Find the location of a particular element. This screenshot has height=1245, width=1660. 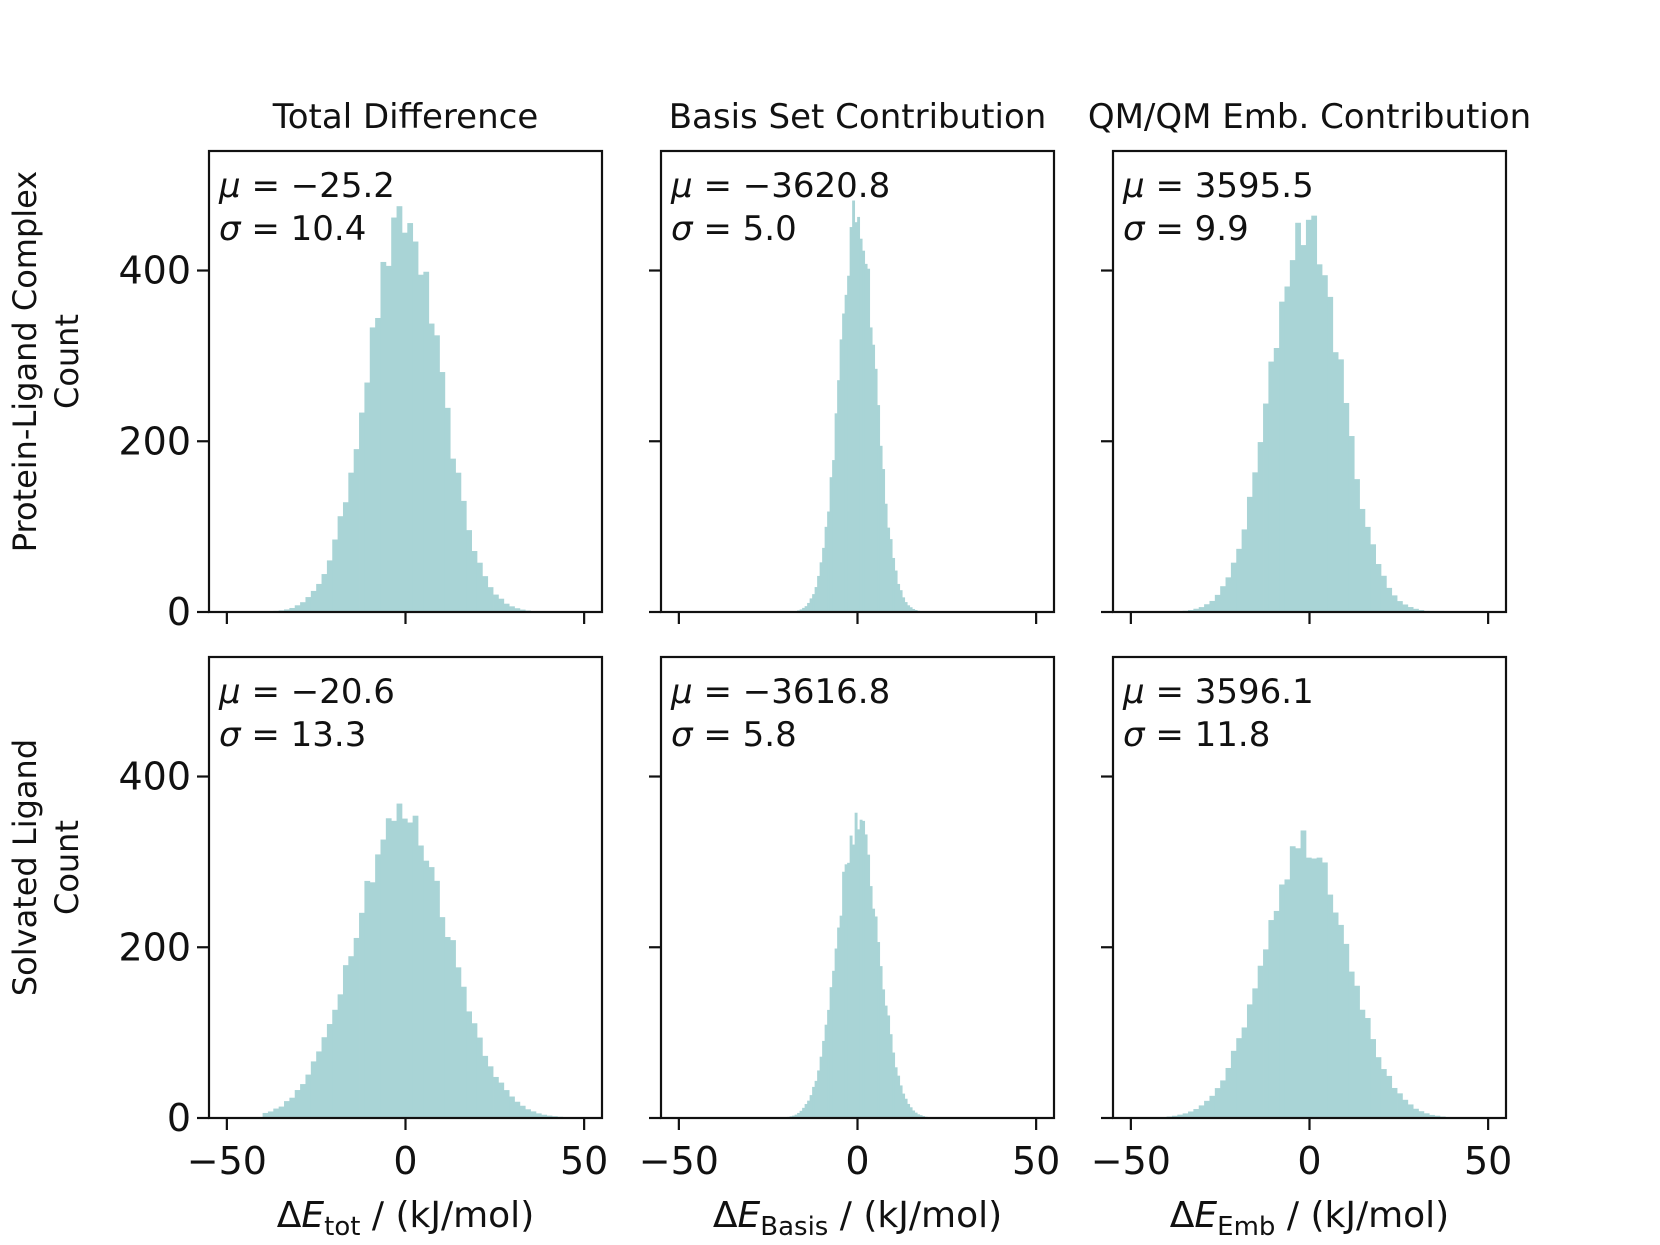

panel-r0-c1: μ = −3620.8σ = 5.0 is located at coordinates (852, 386).